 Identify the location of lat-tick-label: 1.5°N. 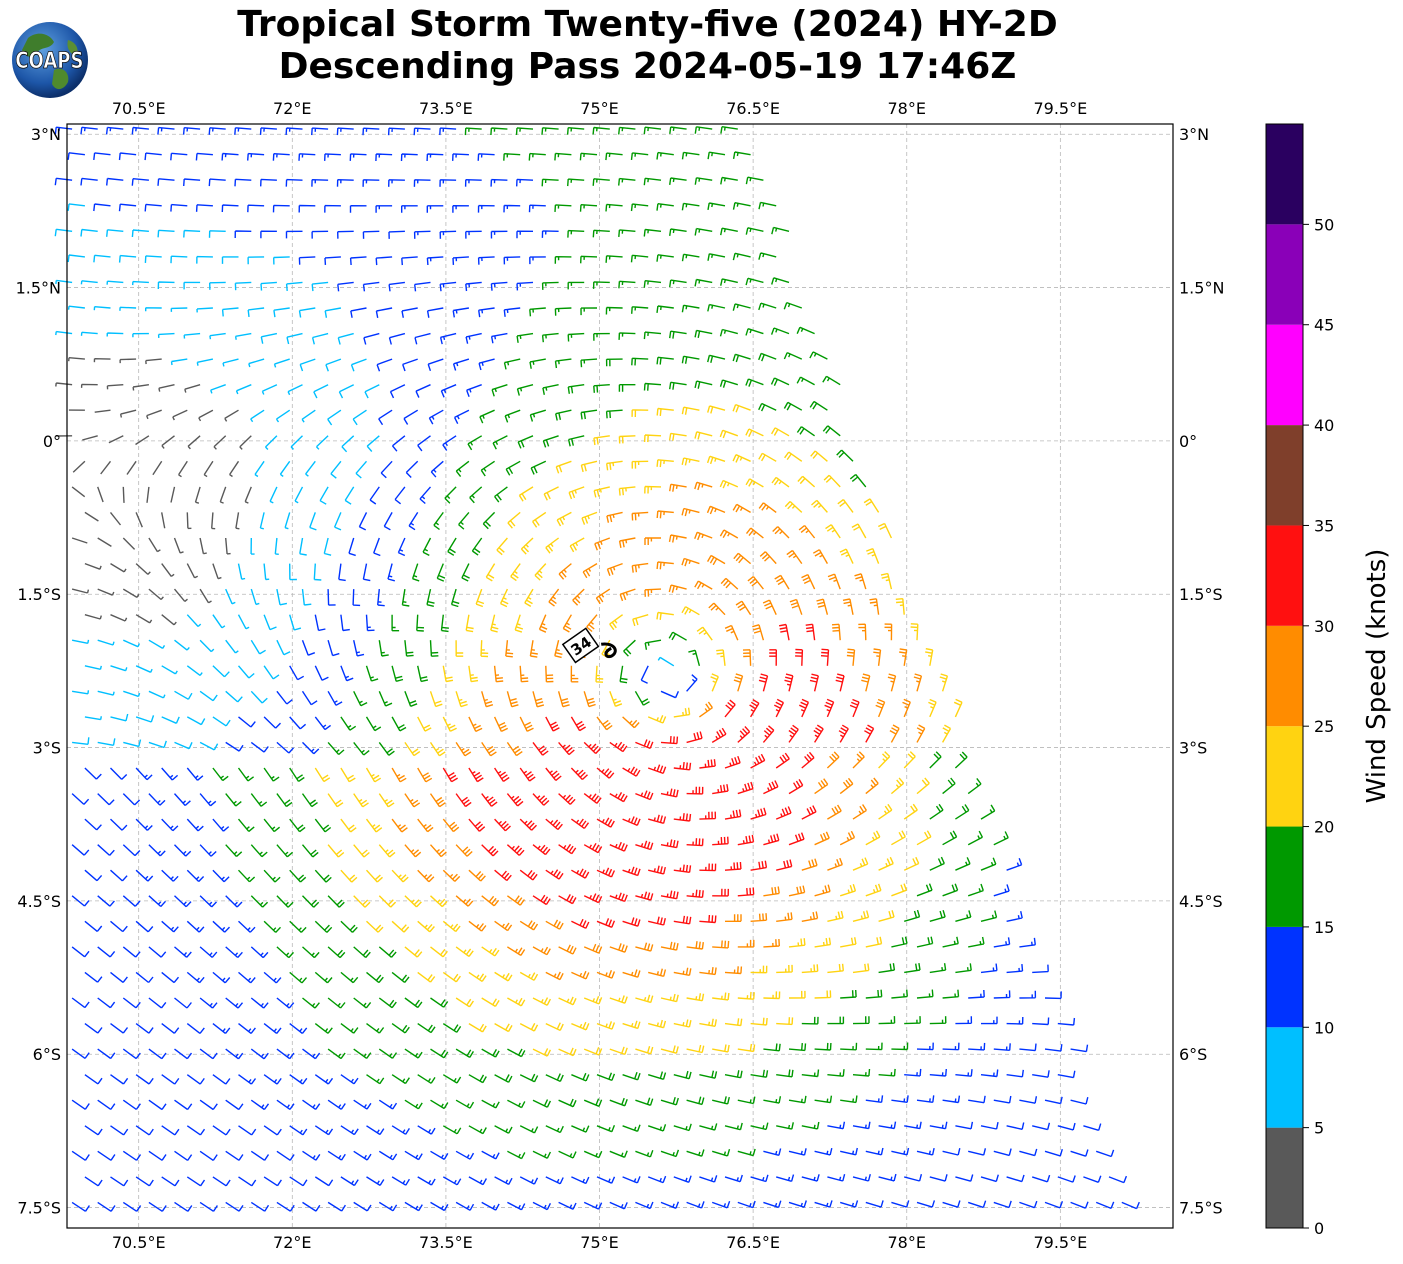
(38, 288).